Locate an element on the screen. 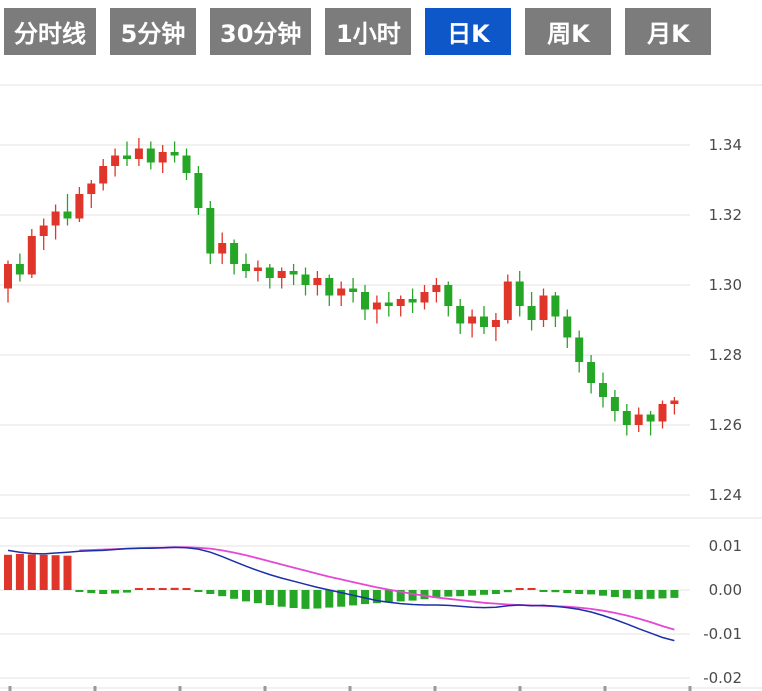 This screenshot has width=762, height=691. macd-histogram is located at coordinates (341, 581).